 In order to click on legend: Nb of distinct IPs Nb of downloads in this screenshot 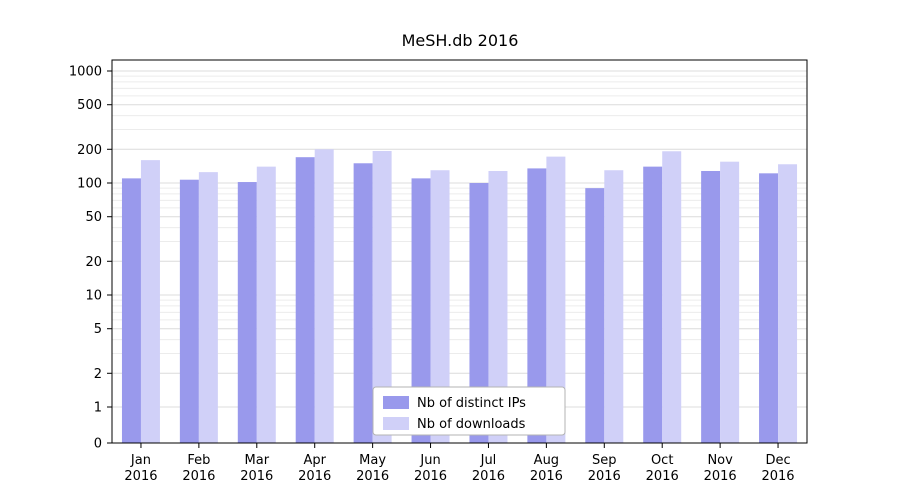, I will do `click(469, 411)`.